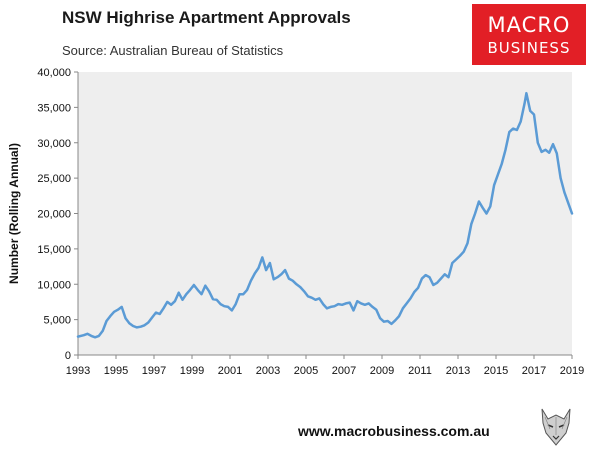  I want to click on x-tick-label: 2013, so click(458, 371).